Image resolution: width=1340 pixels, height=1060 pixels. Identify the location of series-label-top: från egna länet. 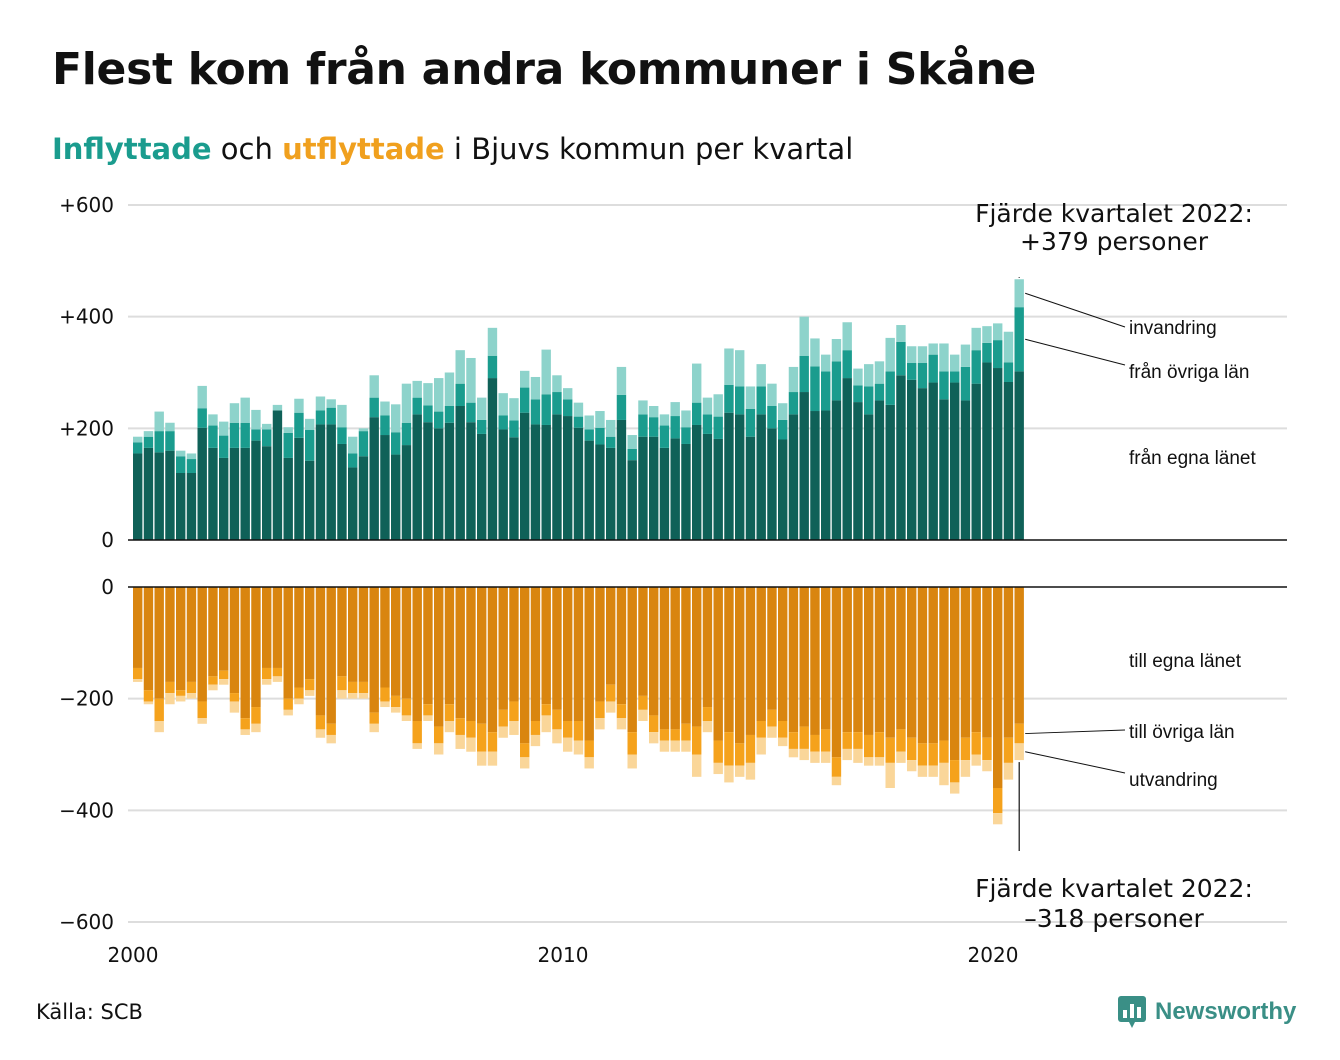
(1192, 458).